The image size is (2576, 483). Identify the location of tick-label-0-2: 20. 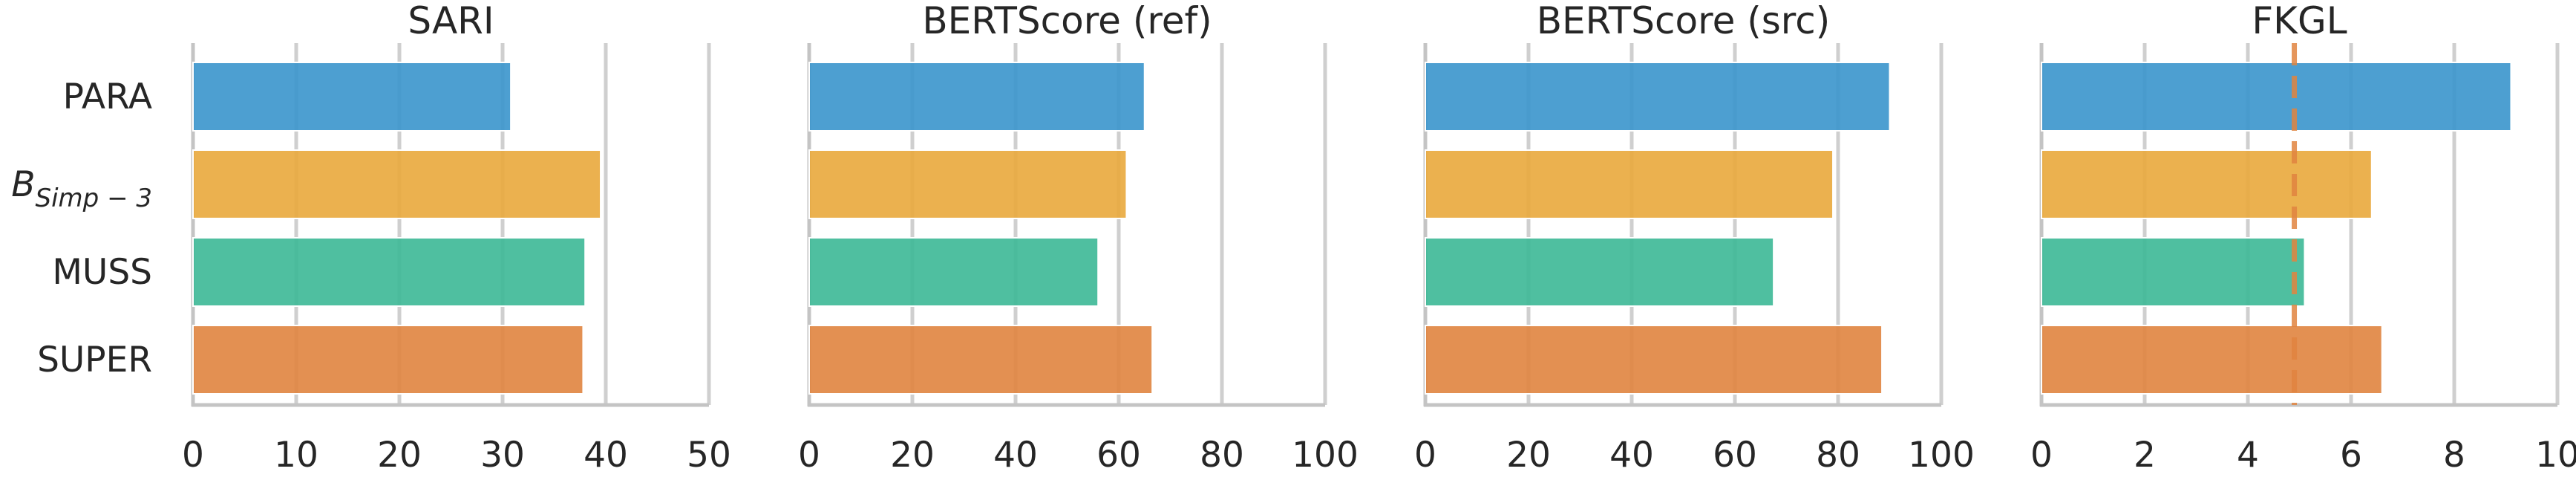
(400, 455).